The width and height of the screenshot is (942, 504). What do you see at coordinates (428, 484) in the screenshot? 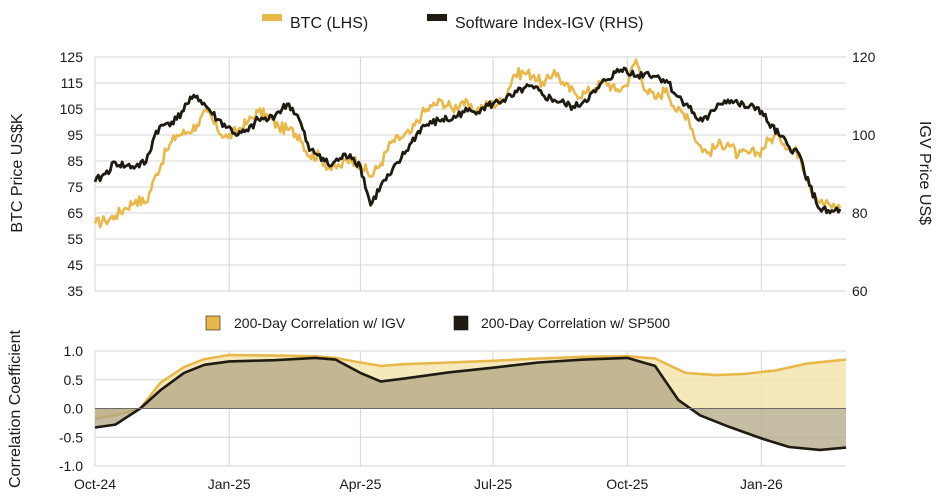
I see `corr-x-axis: Oct-24 Jan-25 Apr-25 Jul-25 Oct-25 Jan-26` at bounding box center [428, 484].